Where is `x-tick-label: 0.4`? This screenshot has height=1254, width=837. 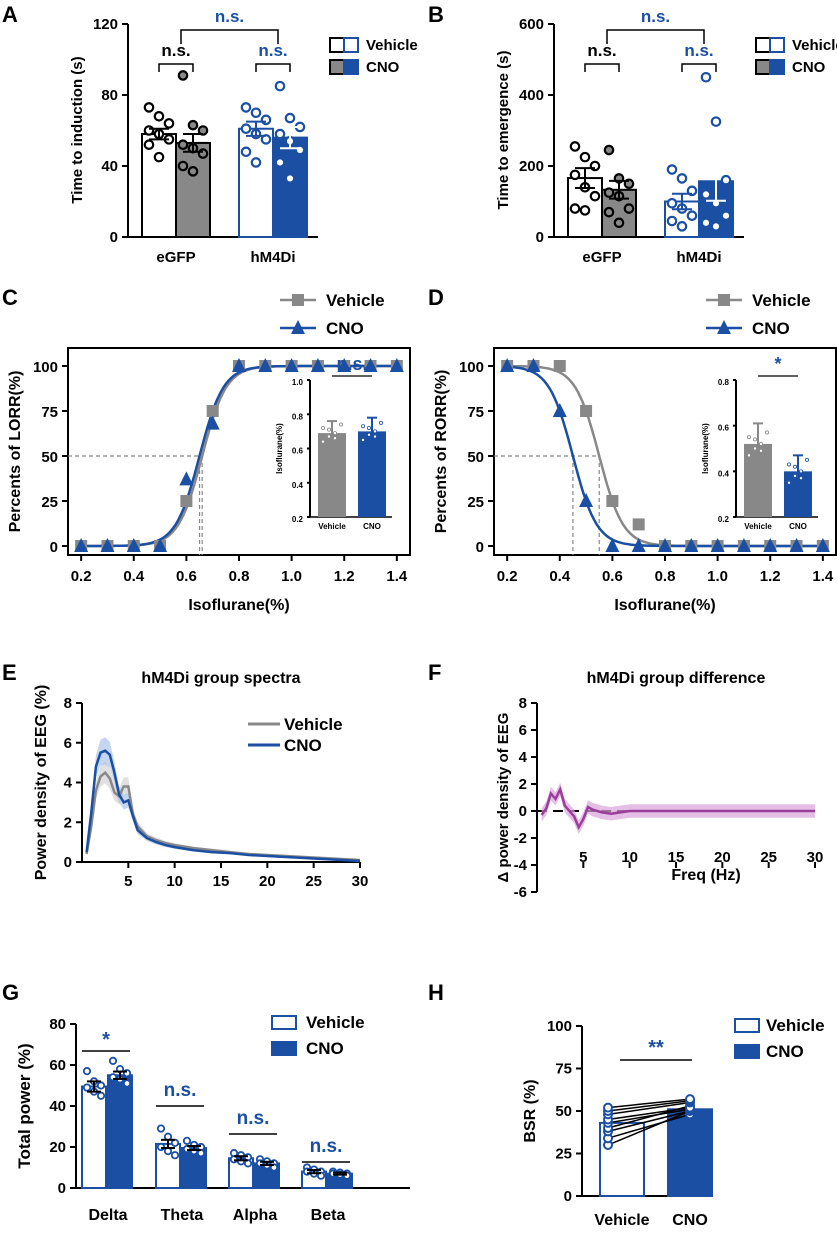 x-tick-label: 0.4 is located at coordinates (560, 576).